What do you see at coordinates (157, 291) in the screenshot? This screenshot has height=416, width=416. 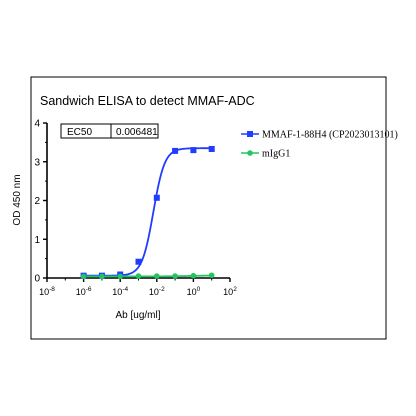 I see `x-tick-label: 10⁻²` at bounding box center [157, 291].